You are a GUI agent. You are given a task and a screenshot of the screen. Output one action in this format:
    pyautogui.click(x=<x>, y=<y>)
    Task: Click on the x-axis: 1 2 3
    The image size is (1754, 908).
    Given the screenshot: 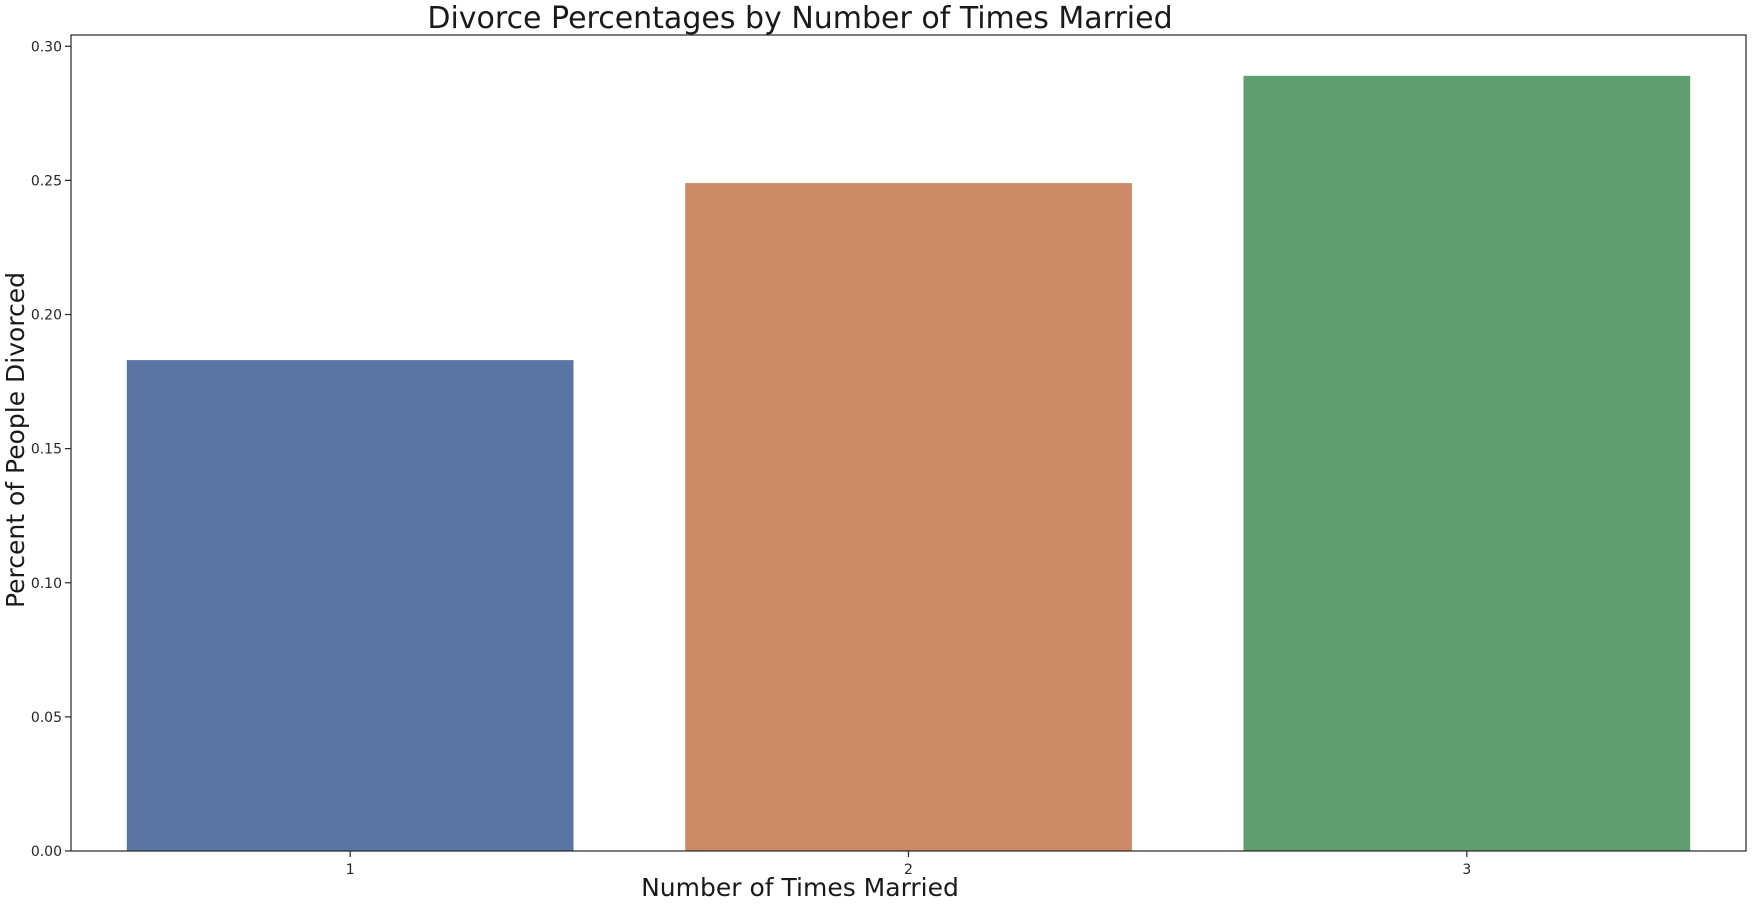 What is the action you would take?
    pyautogui.click(x=908, y=864)
    